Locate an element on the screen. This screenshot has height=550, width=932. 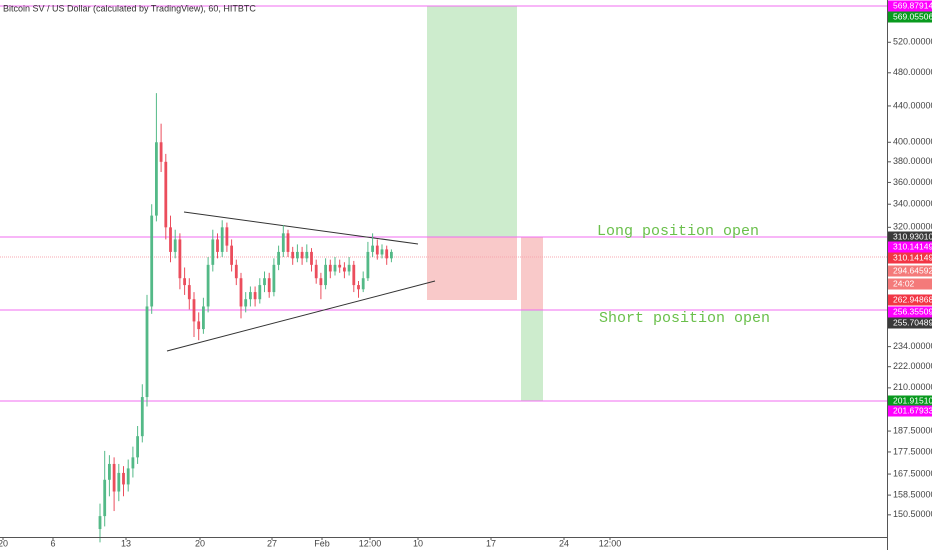
price-label: 201.679335 is located at coordinates (912, 410).